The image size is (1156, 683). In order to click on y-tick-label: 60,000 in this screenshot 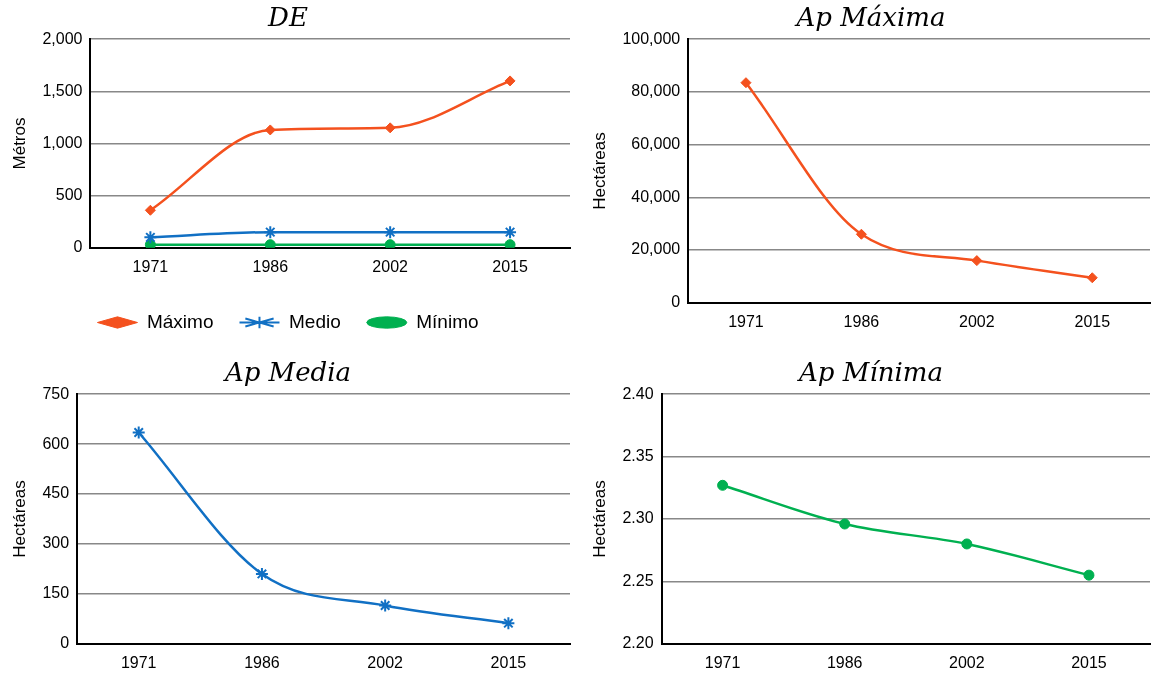, I will do `click(656, 144)`.